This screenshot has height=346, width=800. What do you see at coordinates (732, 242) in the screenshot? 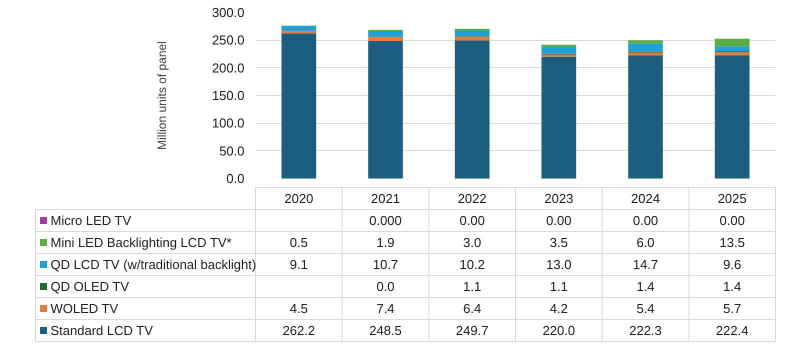
I see `data-label: 13.5` at bounding box center [732, 242].